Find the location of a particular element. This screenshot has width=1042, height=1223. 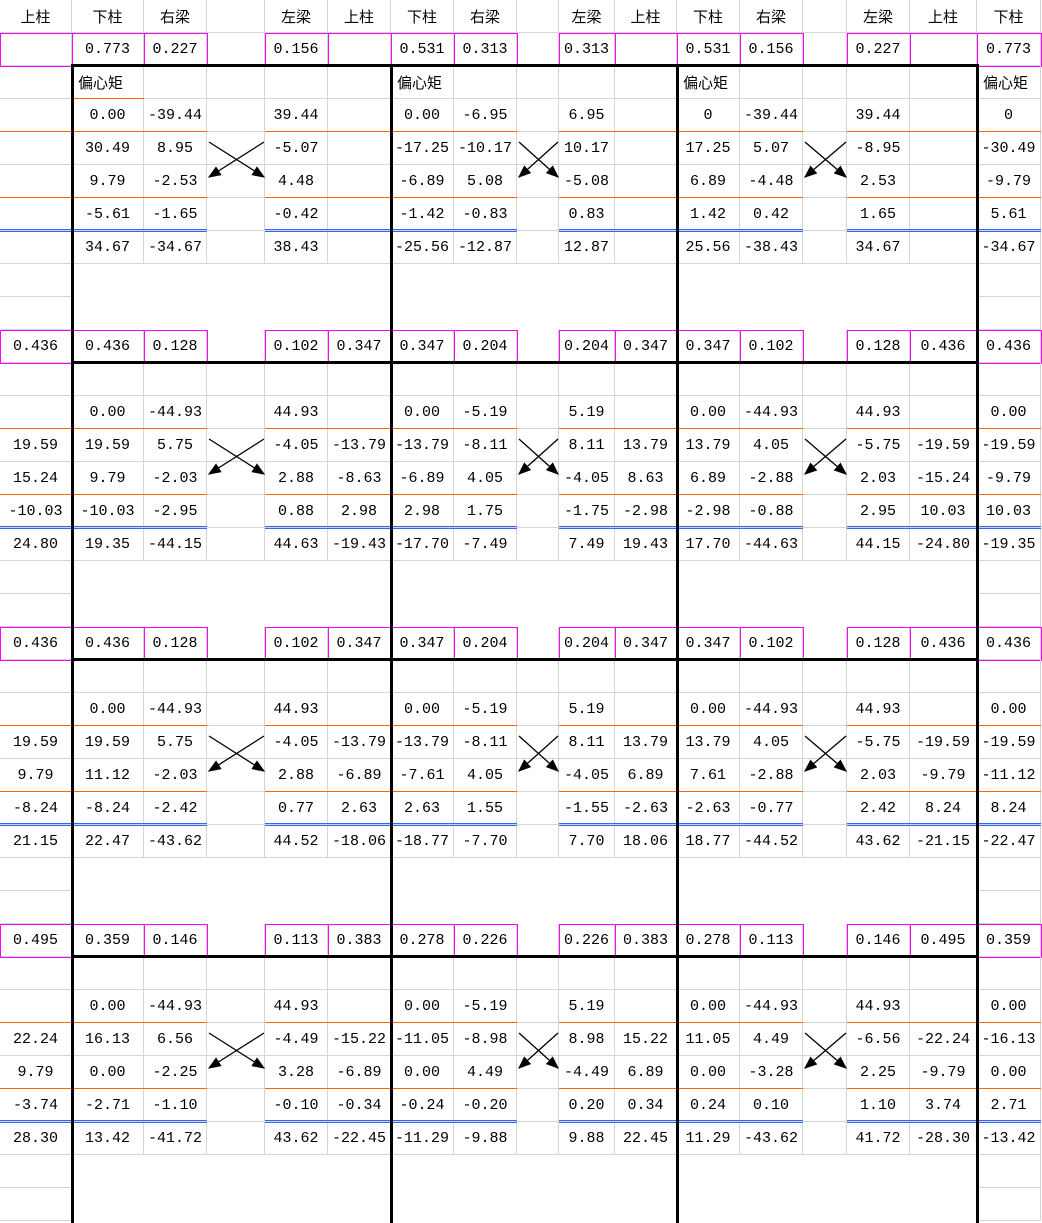

table-cell: 44.52 is located at coordinates (296, 841).